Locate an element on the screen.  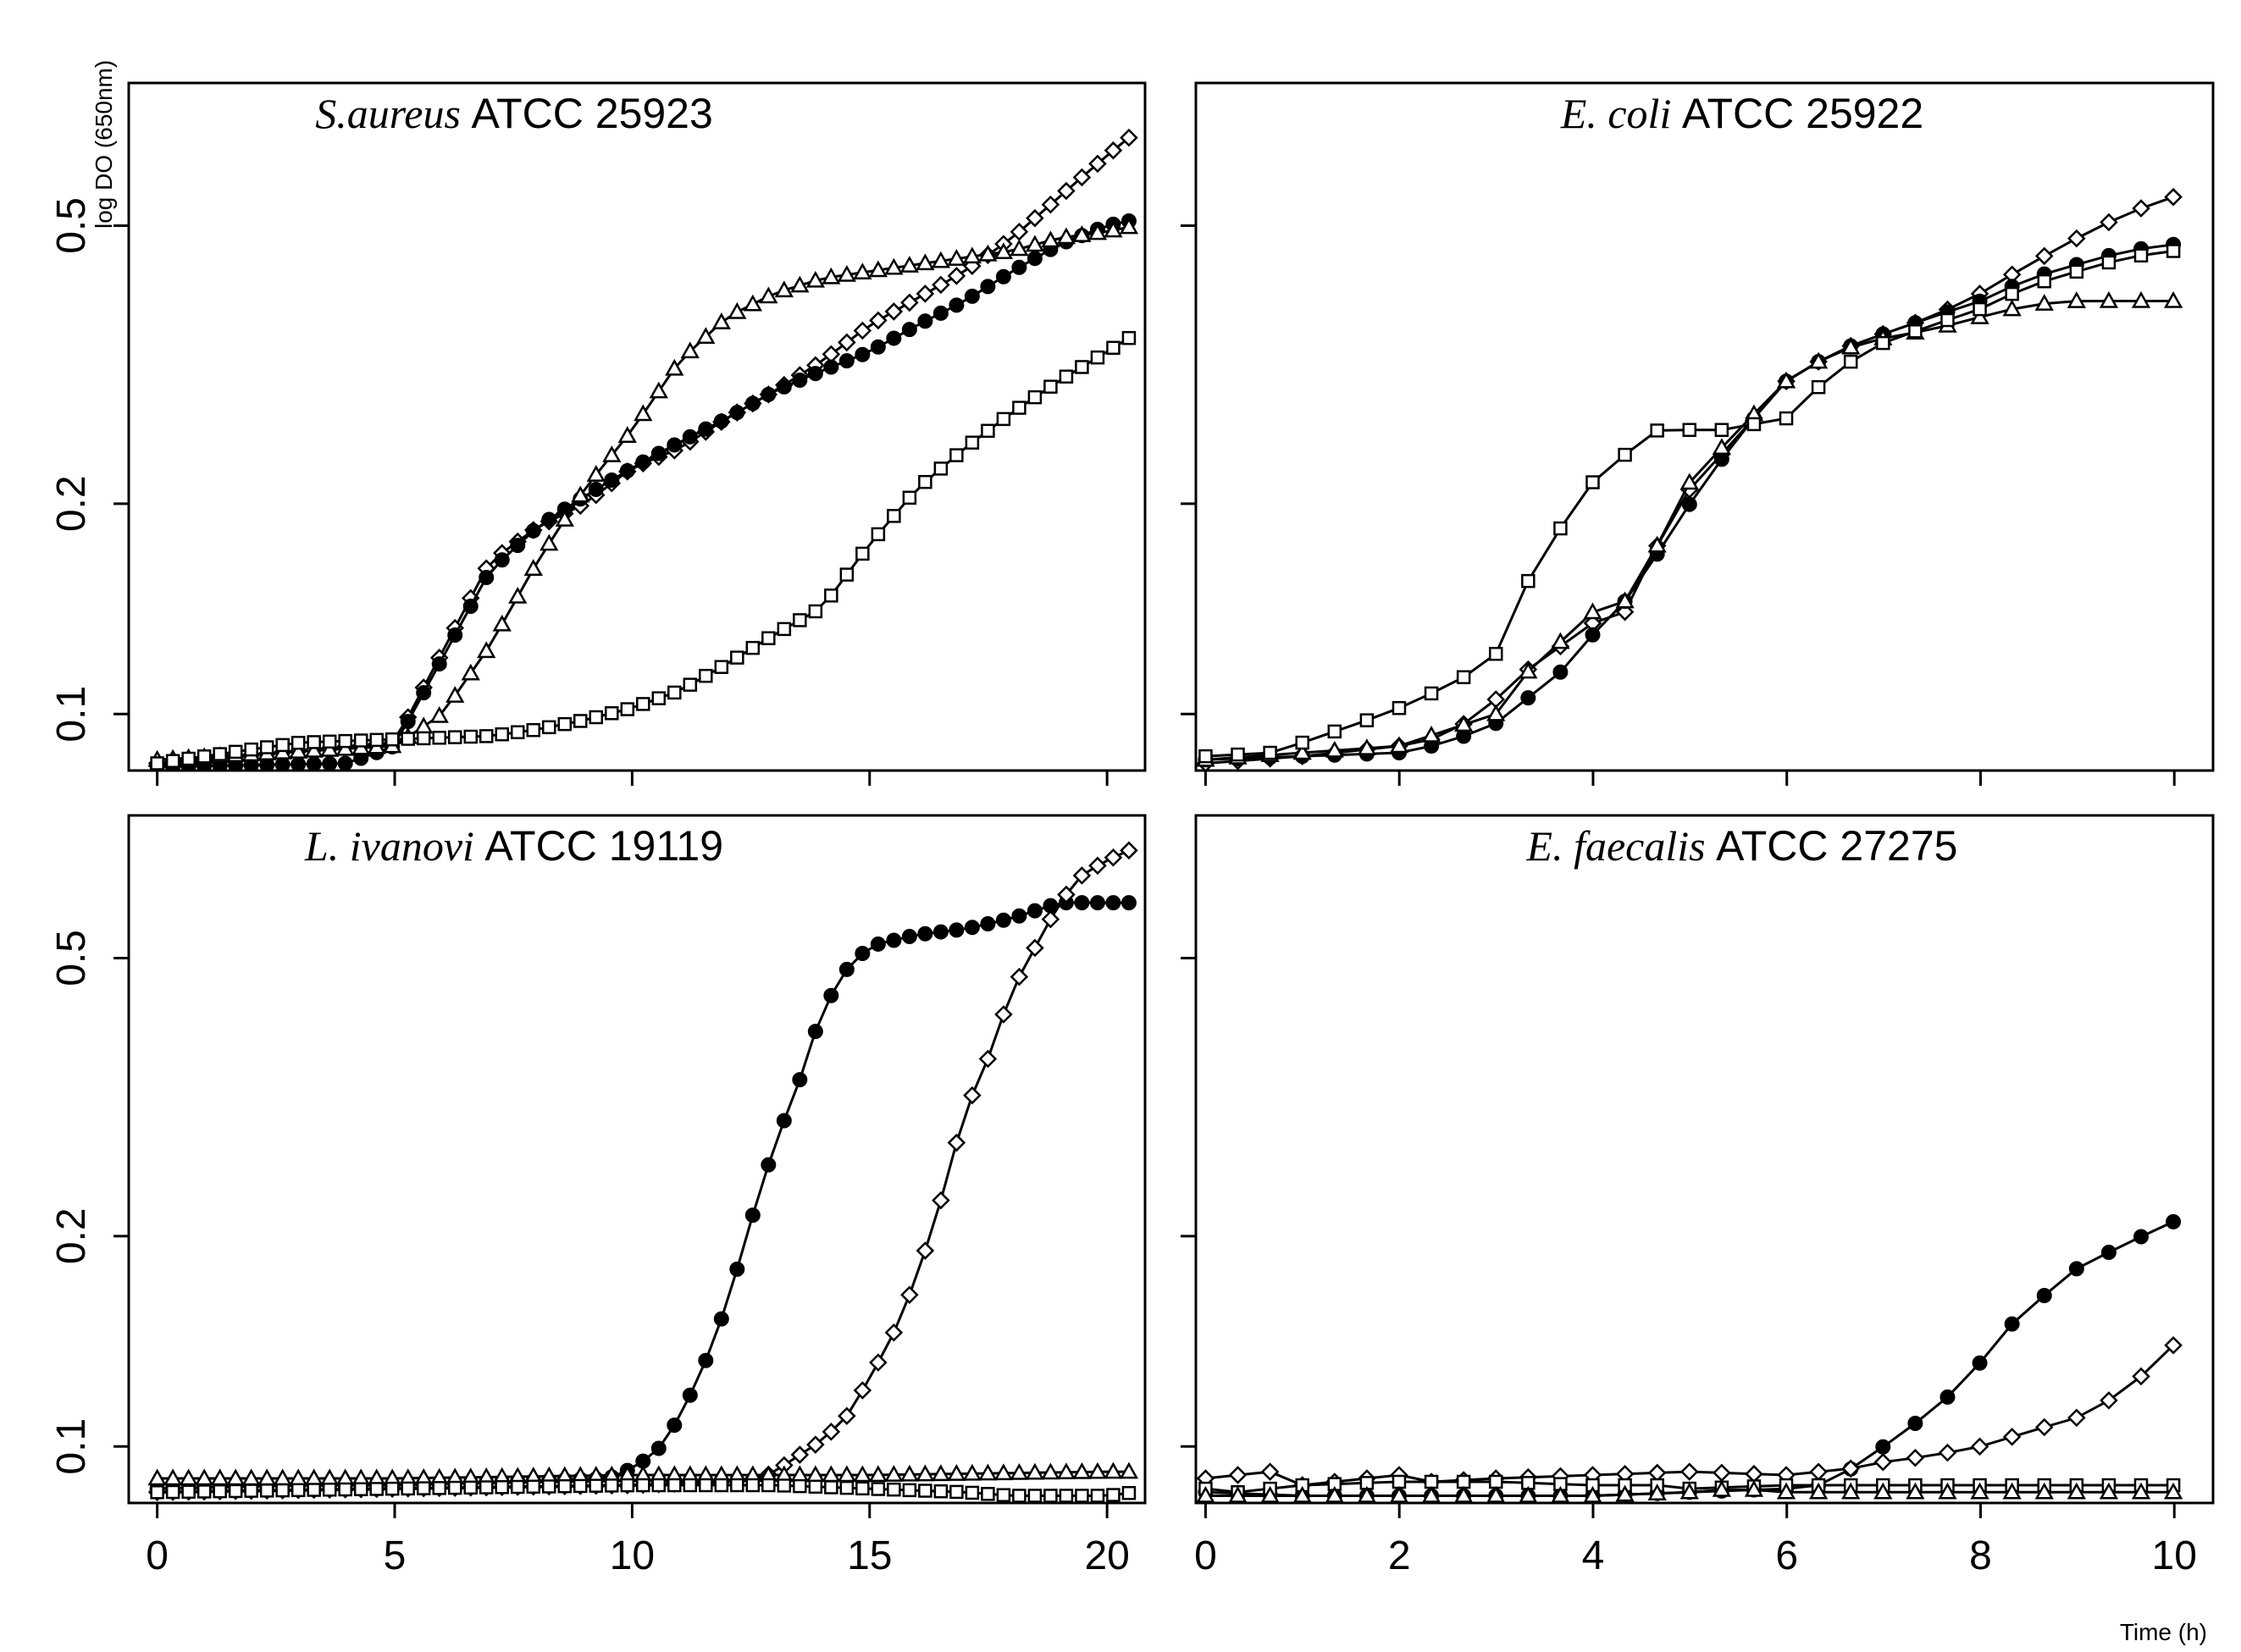
x-tick-label: 10 is located at coordinates (2175, 1555).